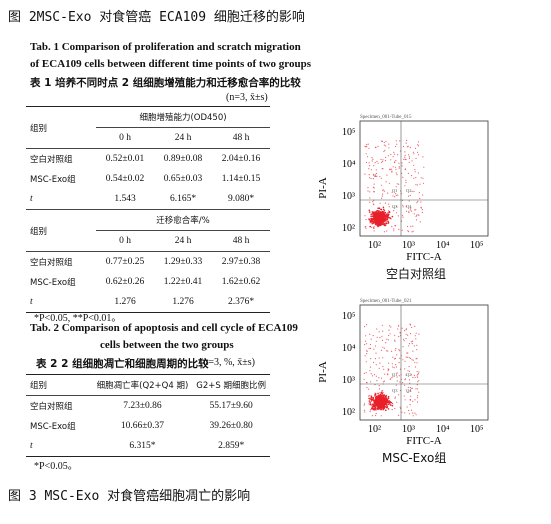  What do you see at coordinates (231, 386) in the screenshot?
I see `table2-col-g2s: G2+S 期细胞比例` at bounding box center [231, 386].